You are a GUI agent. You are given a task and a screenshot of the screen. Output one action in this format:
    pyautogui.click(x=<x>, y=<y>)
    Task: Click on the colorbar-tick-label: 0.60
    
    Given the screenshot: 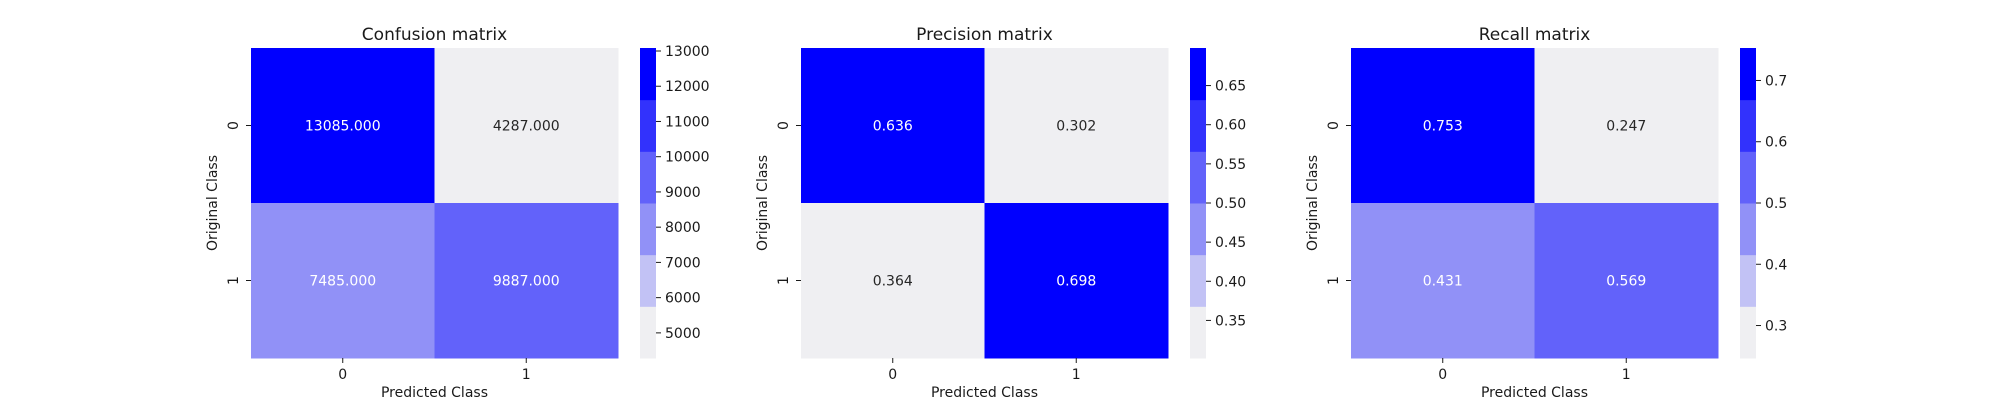 What is the action you would take?
    pyautogui.click(x=1230, y=126)
    